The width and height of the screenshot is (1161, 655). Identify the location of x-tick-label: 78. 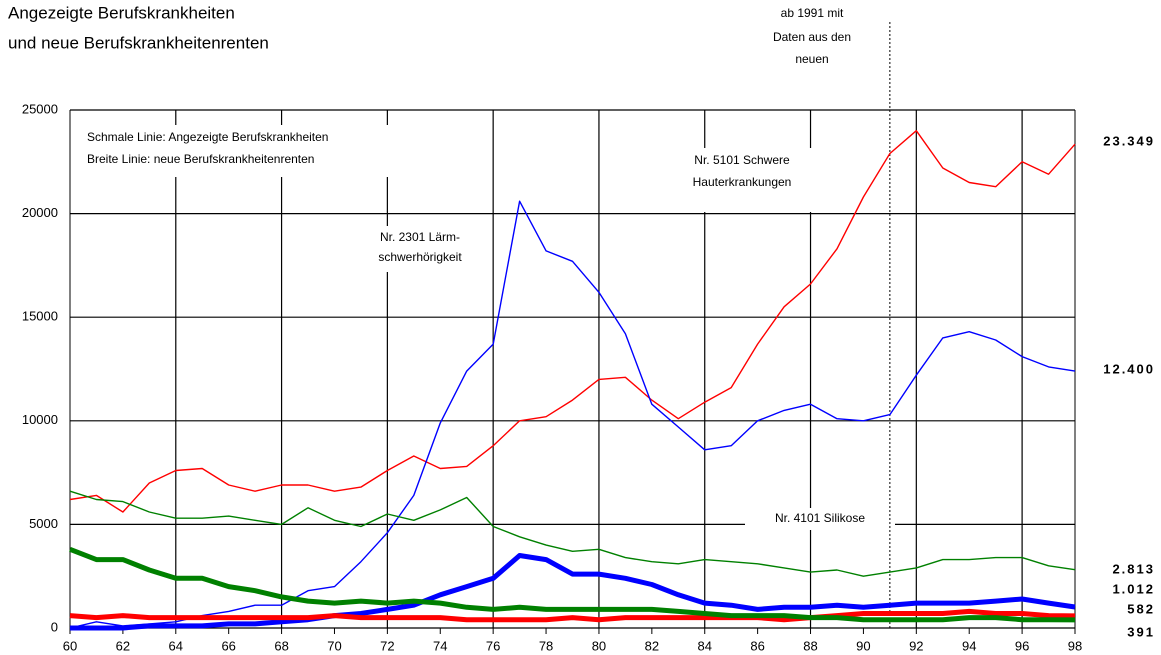
(546, 645).